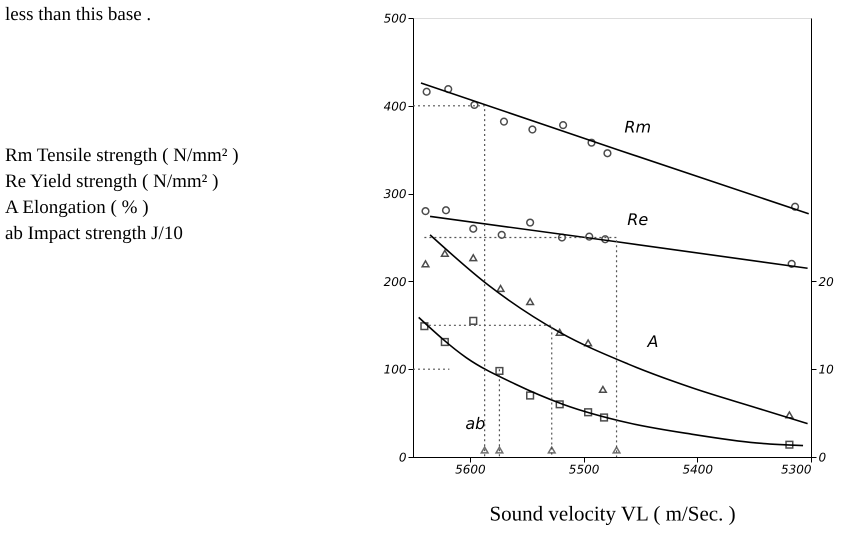 The height and width of the screenshot is (533, 843). I want to click on y-tick-label: 200, so click(395, 281).